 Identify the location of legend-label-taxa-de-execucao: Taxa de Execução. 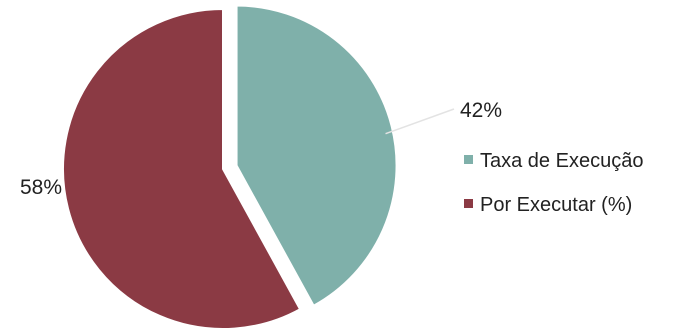
(561, 161).